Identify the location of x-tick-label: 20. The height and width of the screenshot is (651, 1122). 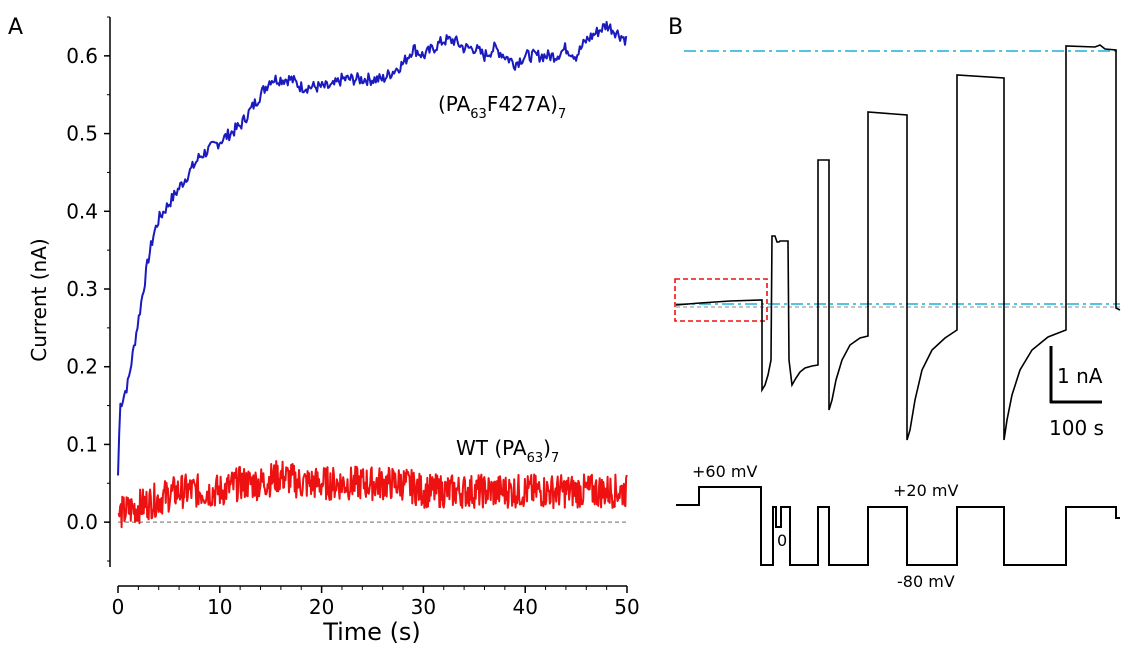
(321, 607).